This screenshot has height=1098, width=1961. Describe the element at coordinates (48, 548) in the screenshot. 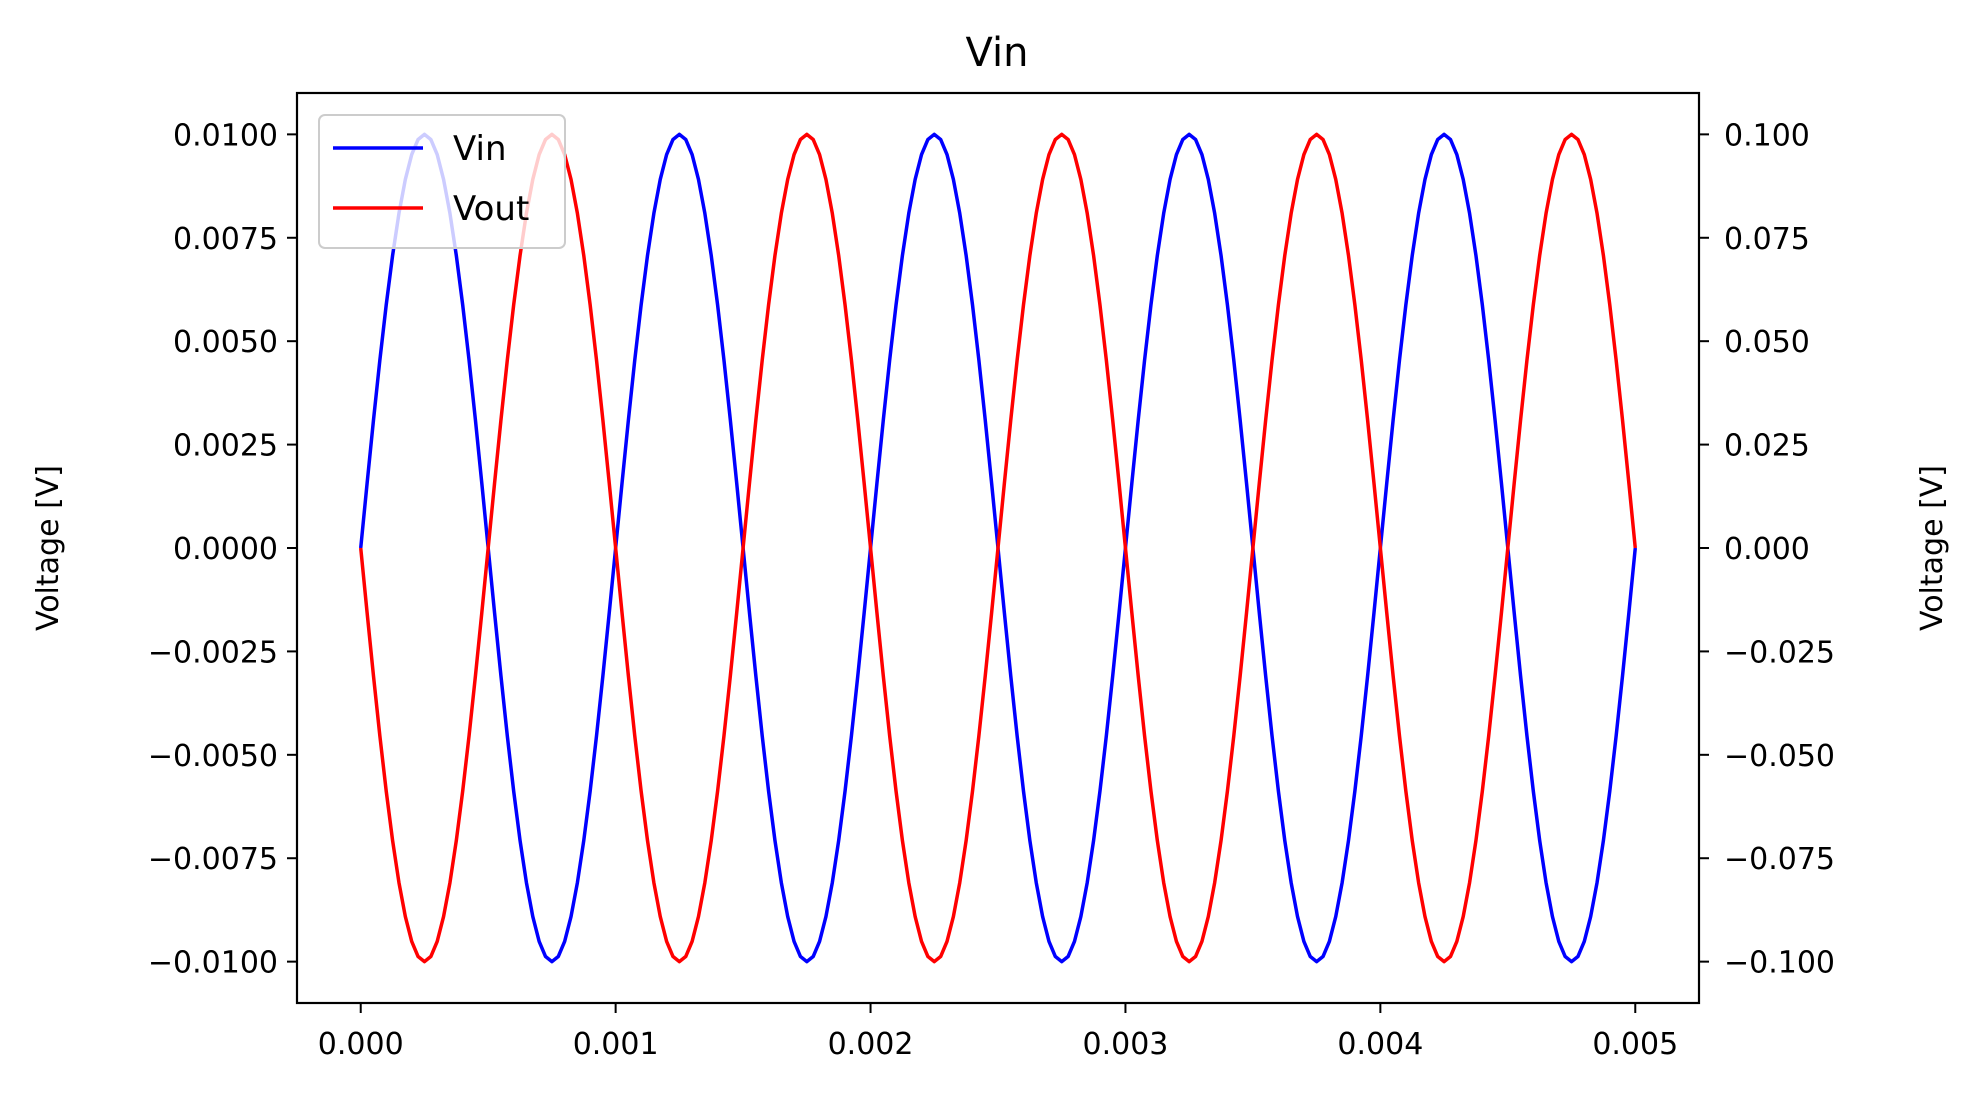

I see `y-axis-left-title: Voltage [V]` at that location.